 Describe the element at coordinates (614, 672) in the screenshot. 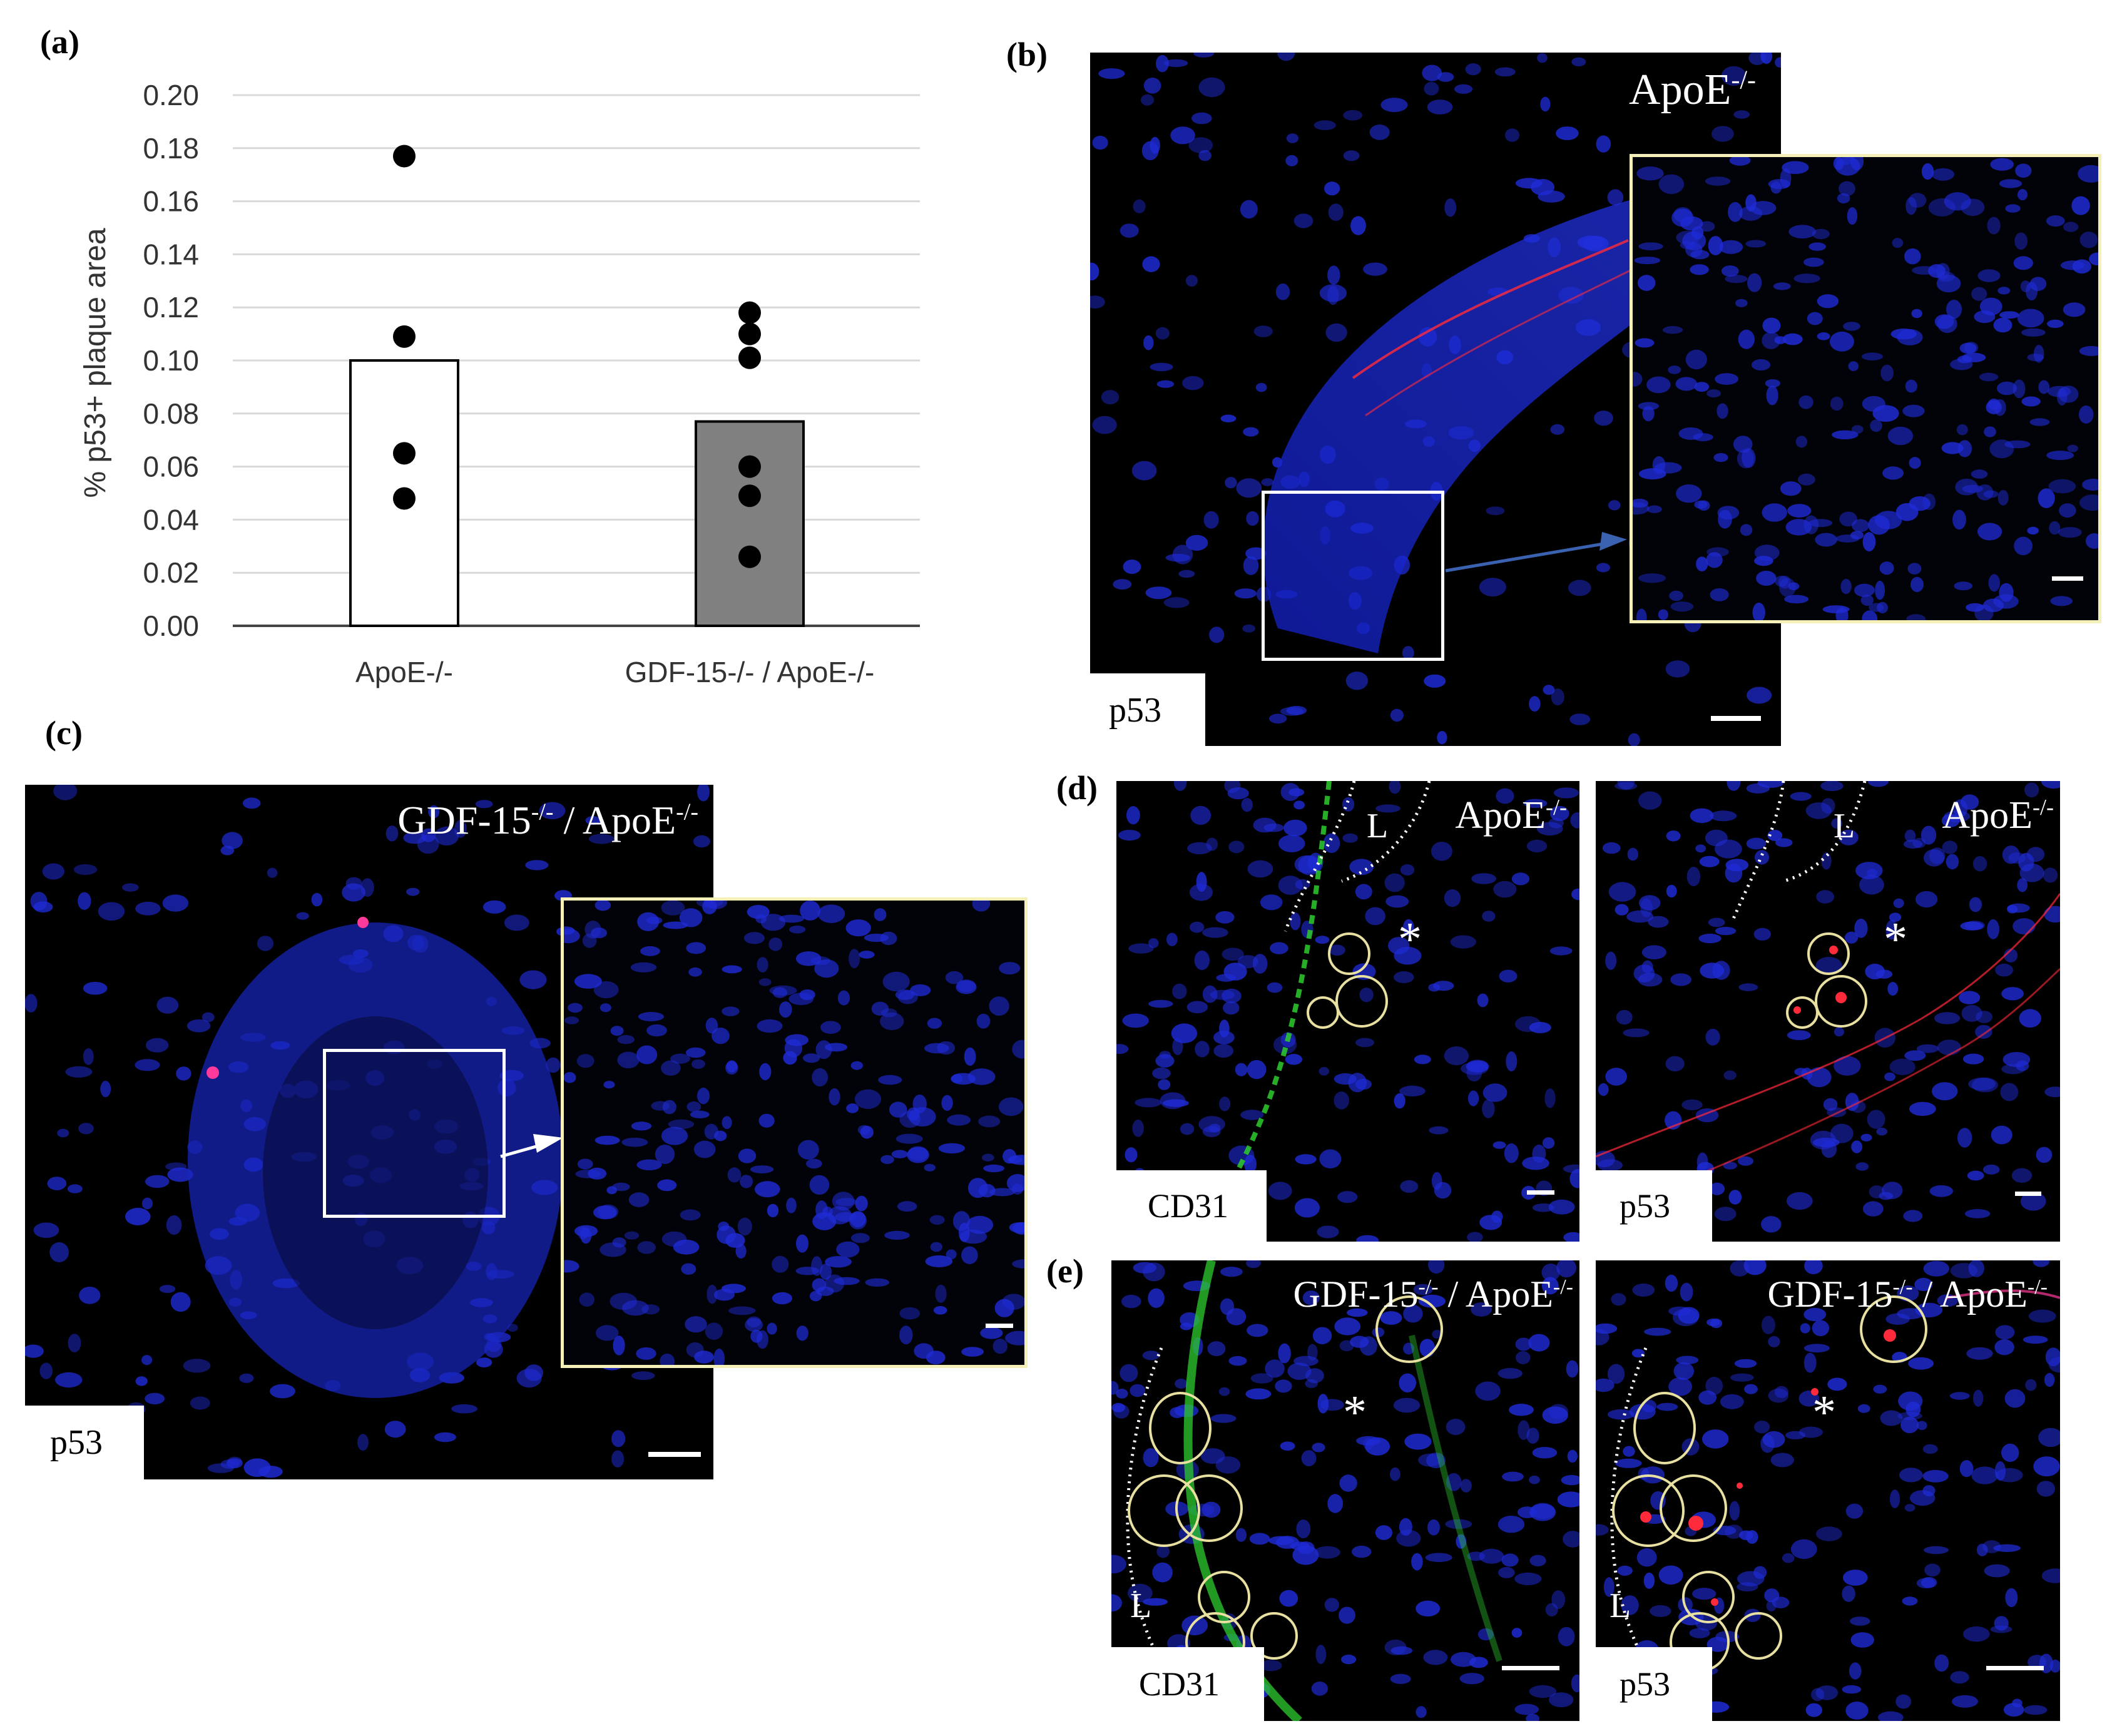

I see `x-category-labels: ApoE-/- GDF-15-/- / ApoE-/-` at that location.